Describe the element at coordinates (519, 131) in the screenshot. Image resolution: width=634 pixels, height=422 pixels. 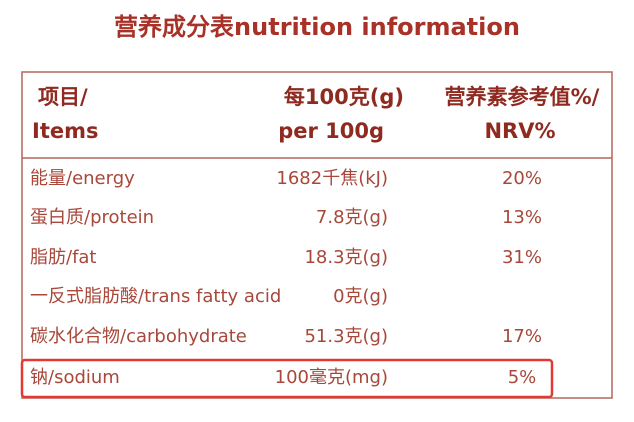
I see `header-cell: NRV%` at that location.